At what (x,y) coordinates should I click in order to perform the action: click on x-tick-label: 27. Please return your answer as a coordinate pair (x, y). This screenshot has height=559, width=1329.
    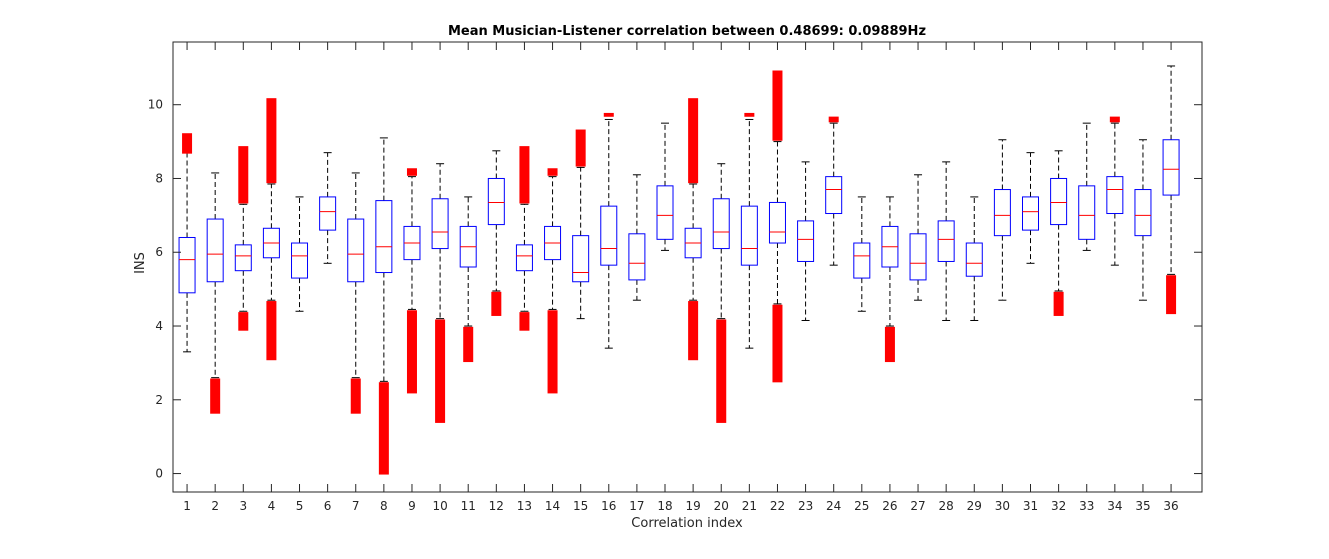
    Looking at the image, I should click on (917, 506).